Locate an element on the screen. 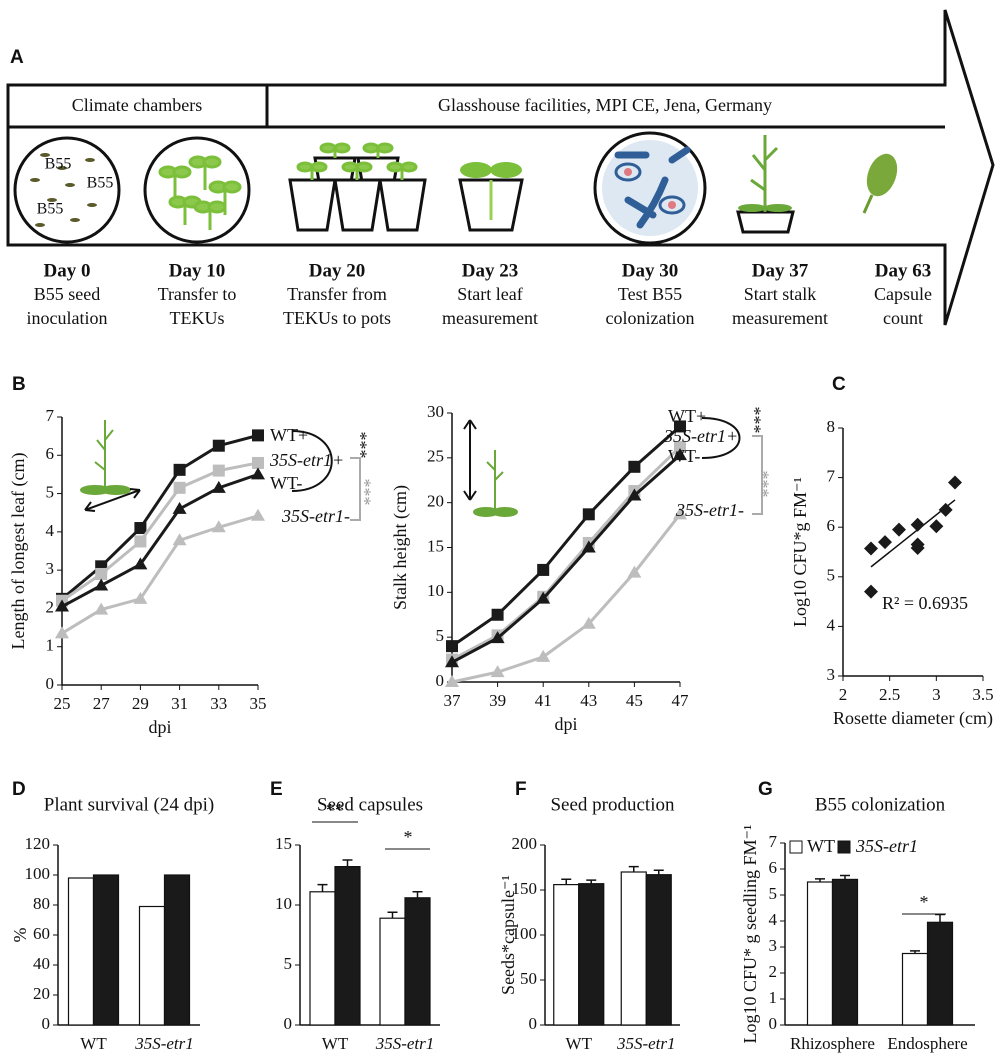 The width and height of the screenshot is (1000, 1060). step-day: Day 0 is located at coordinates (67, 270).